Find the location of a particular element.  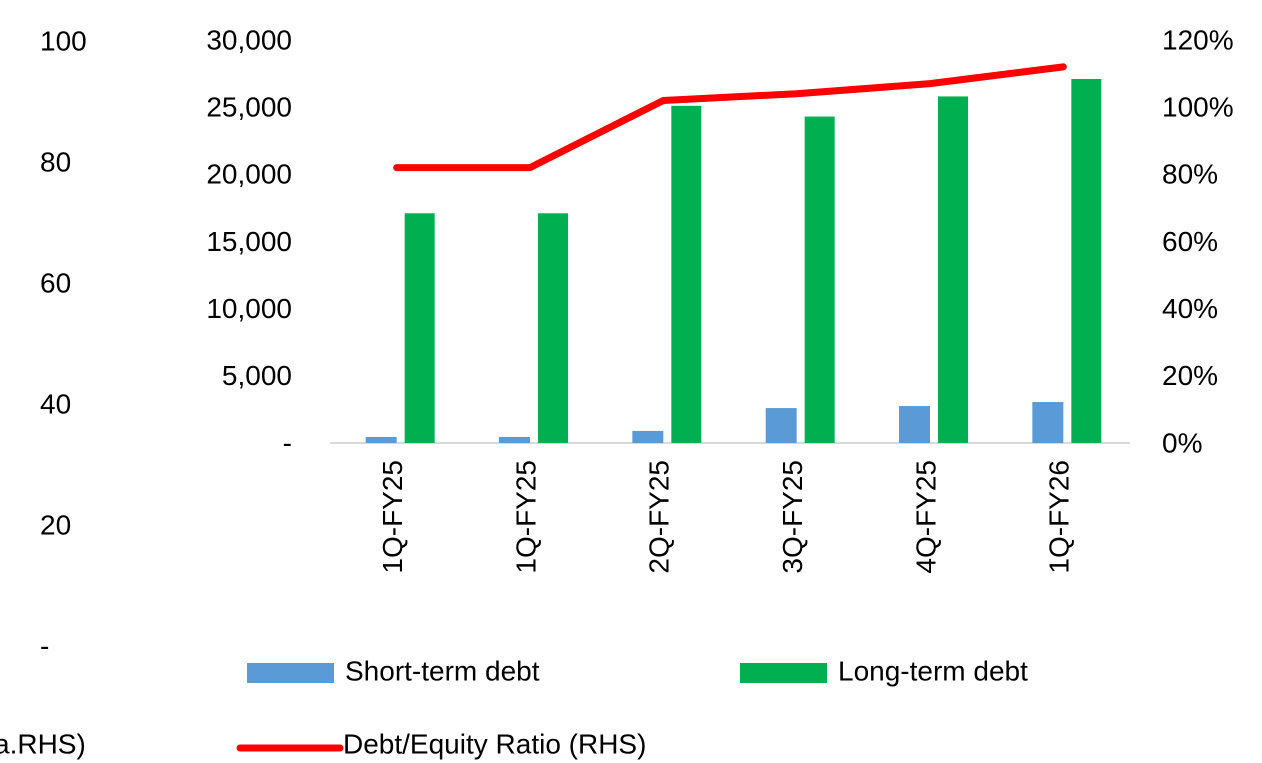

y2-tick-label: 0% is located at coordinates (1182, 442).